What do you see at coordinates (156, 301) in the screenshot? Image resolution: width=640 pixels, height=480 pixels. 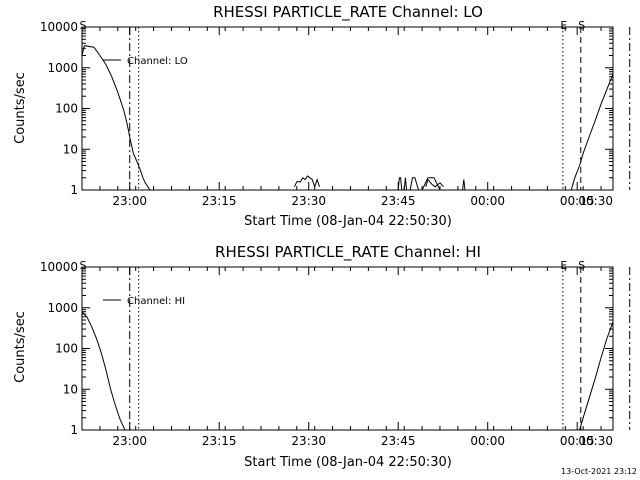 I see `legend-label: Channel: HI` at bounding box center [156, 301].